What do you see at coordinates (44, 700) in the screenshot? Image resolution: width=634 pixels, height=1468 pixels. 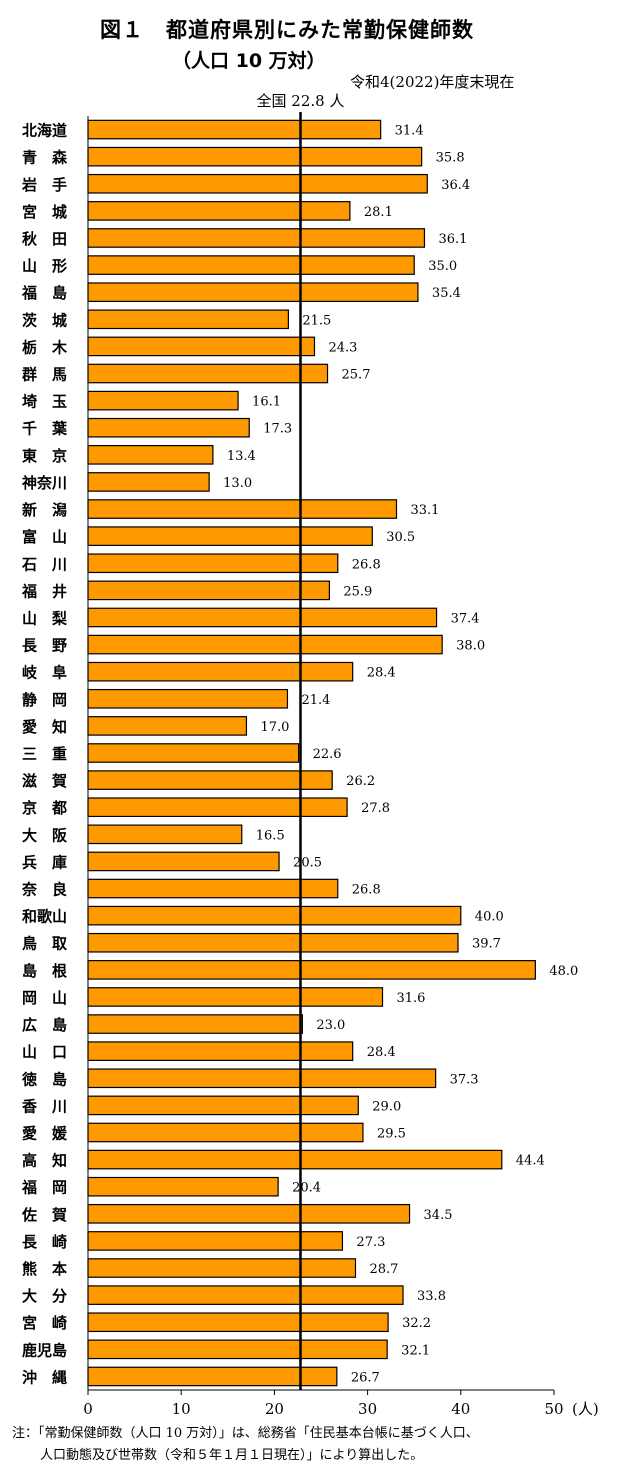 I see `category-label: 静 岡` at bounding box center [44, 700].